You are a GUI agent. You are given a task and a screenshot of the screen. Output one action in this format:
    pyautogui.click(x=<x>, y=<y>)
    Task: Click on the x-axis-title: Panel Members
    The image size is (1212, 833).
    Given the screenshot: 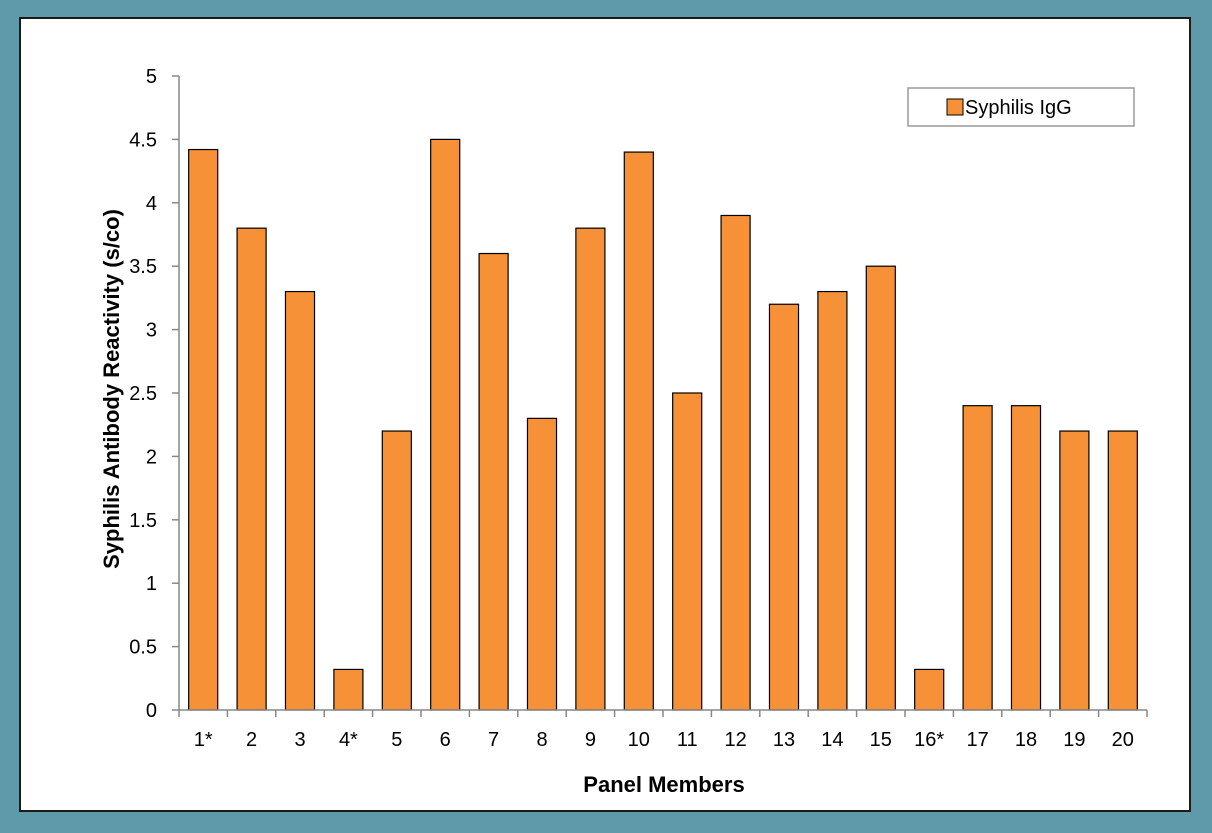 What is the action you would take?
    pyautogui.click(x=663, y=784)
    